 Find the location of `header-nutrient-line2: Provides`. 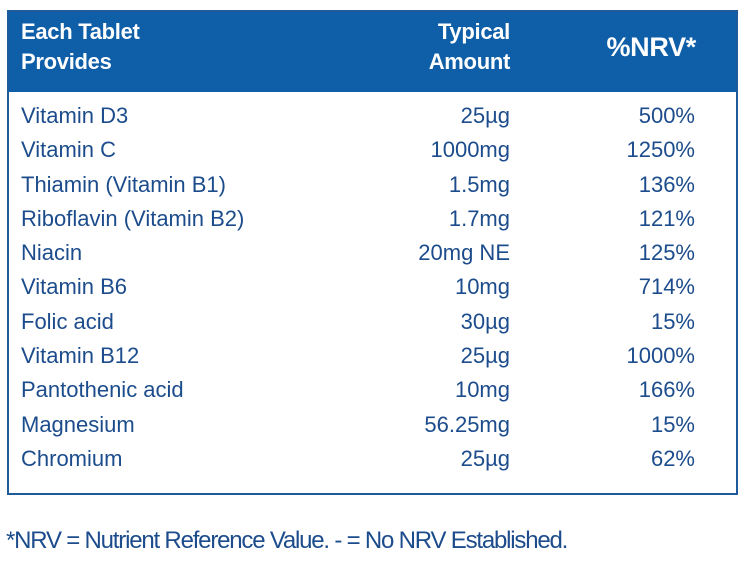

header-nutrient-line2: Provides is located at coordinates (66, 61).